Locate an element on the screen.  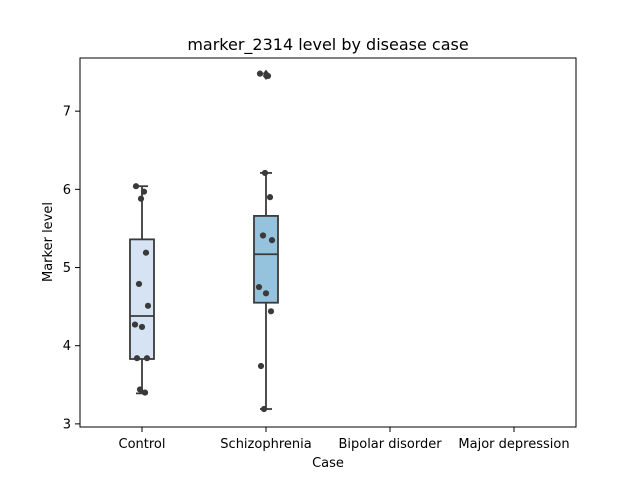
points-control is located at coordinates (141, 289).